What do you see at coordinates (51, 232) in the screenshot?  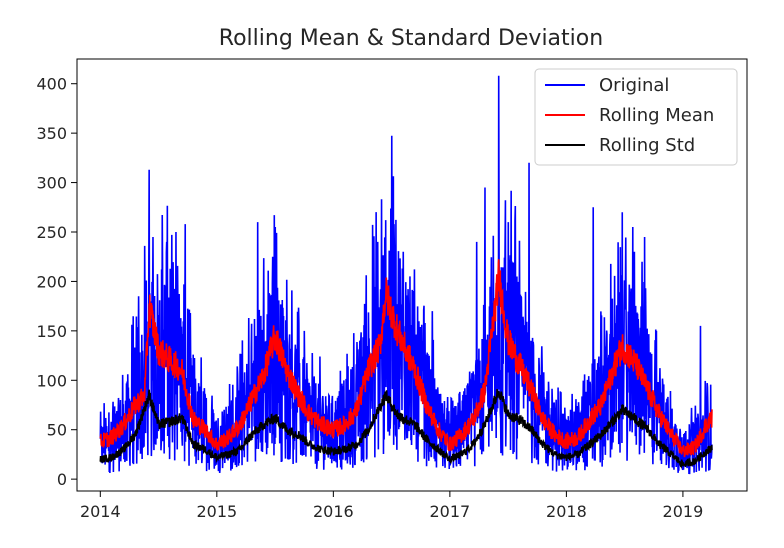 I see `y-tick-label-250: 250` at bounding box center [51, 232].